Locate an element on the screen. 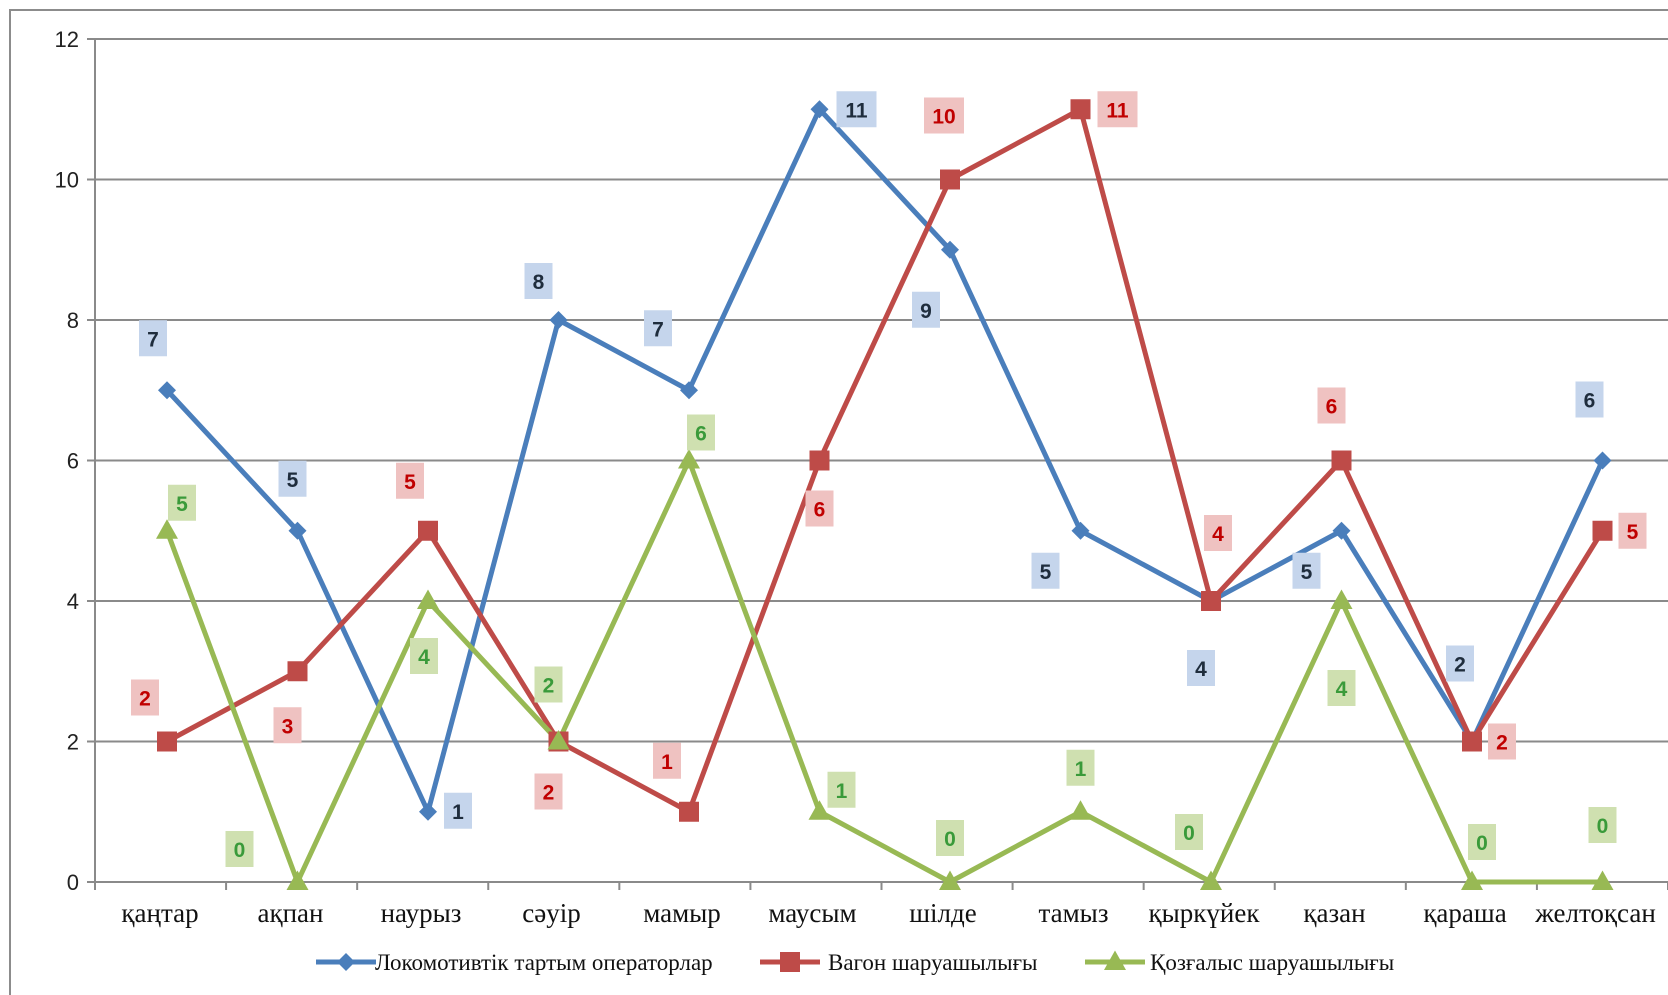 This screenshot has width=1668, height=995. data-label-s0-2: 1 is located at coordinates (458, 812).